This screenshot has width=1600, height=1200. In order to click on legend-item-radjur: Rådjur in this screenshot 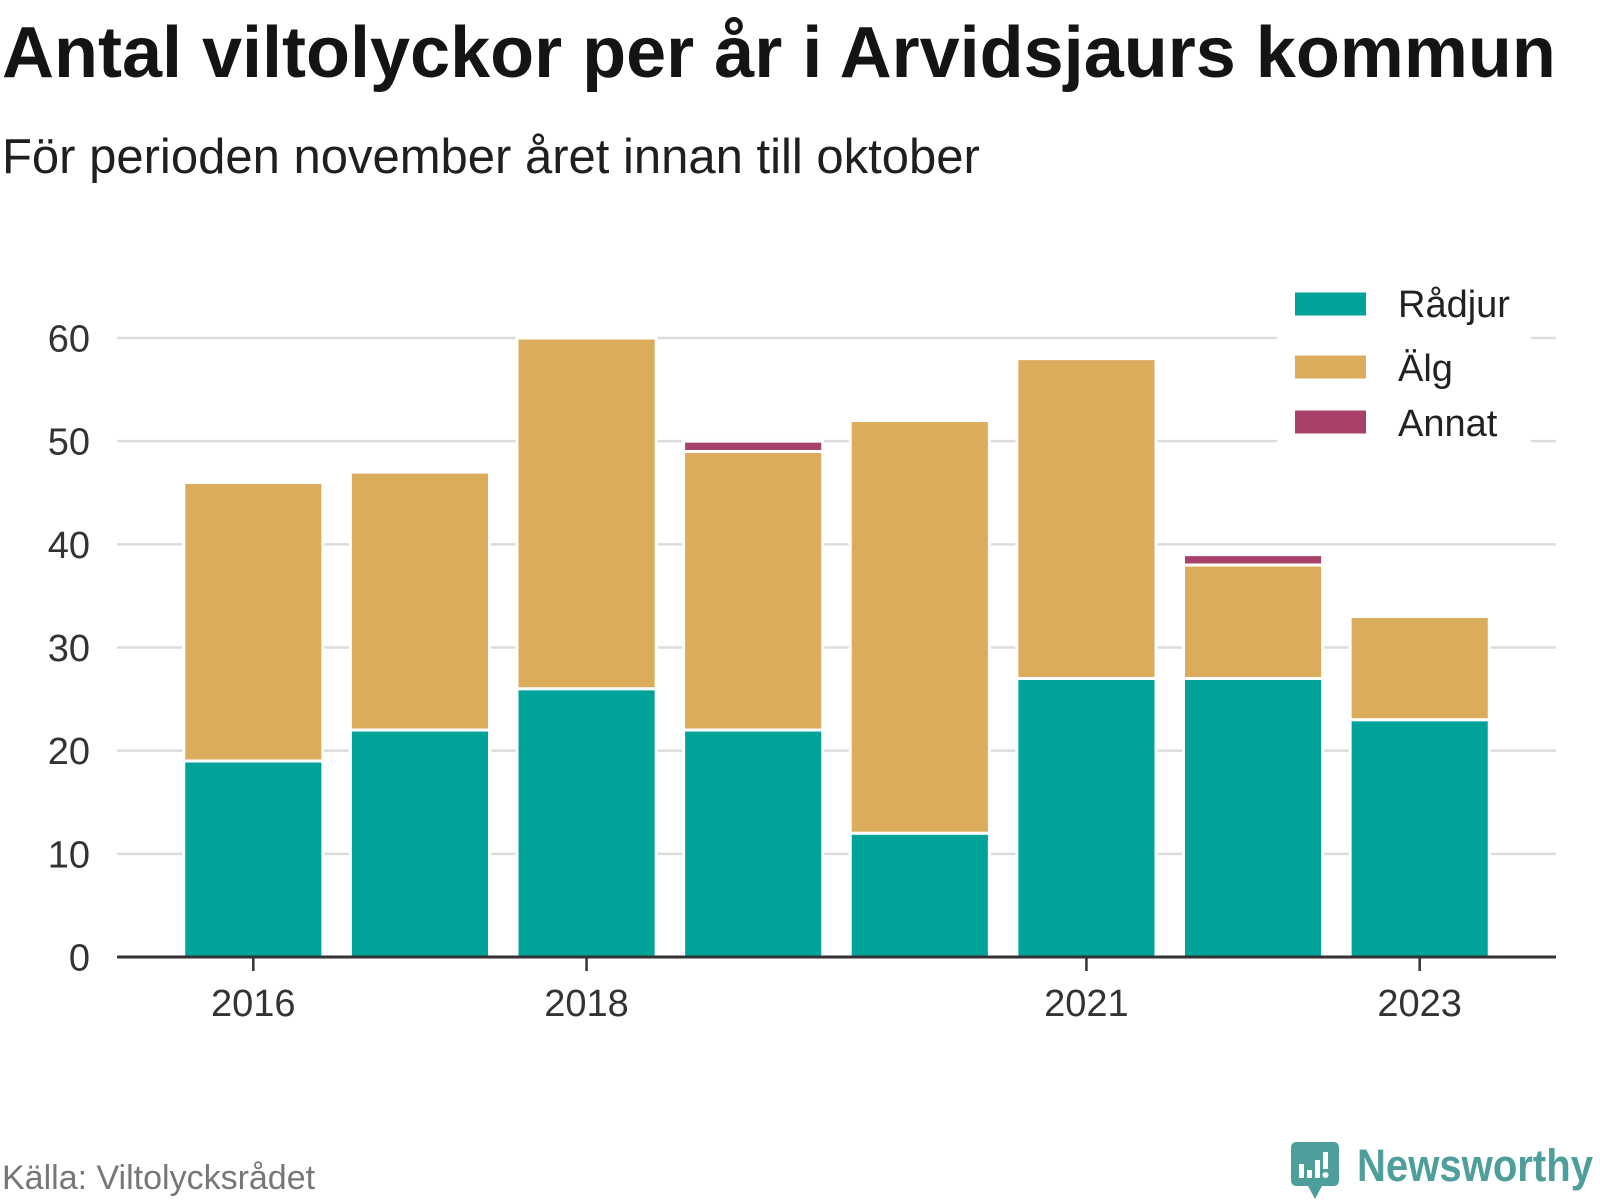, I will do `click(1402, 305)`.